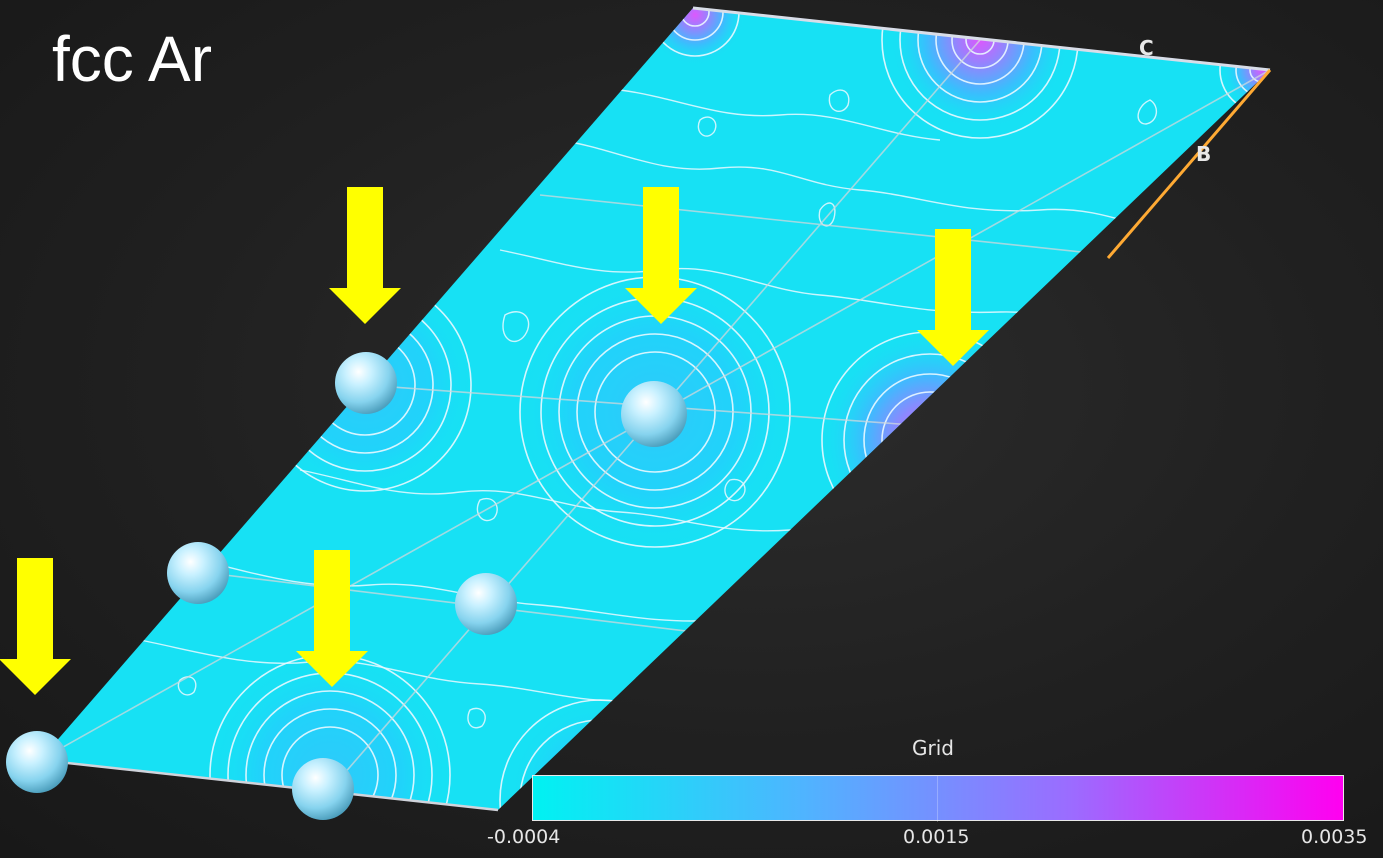 The width and height of the screenshot is (1383, 858). Describe the element at coordinates (1189, 164) in the screenshot. I see `plane-edge-right` at that location.